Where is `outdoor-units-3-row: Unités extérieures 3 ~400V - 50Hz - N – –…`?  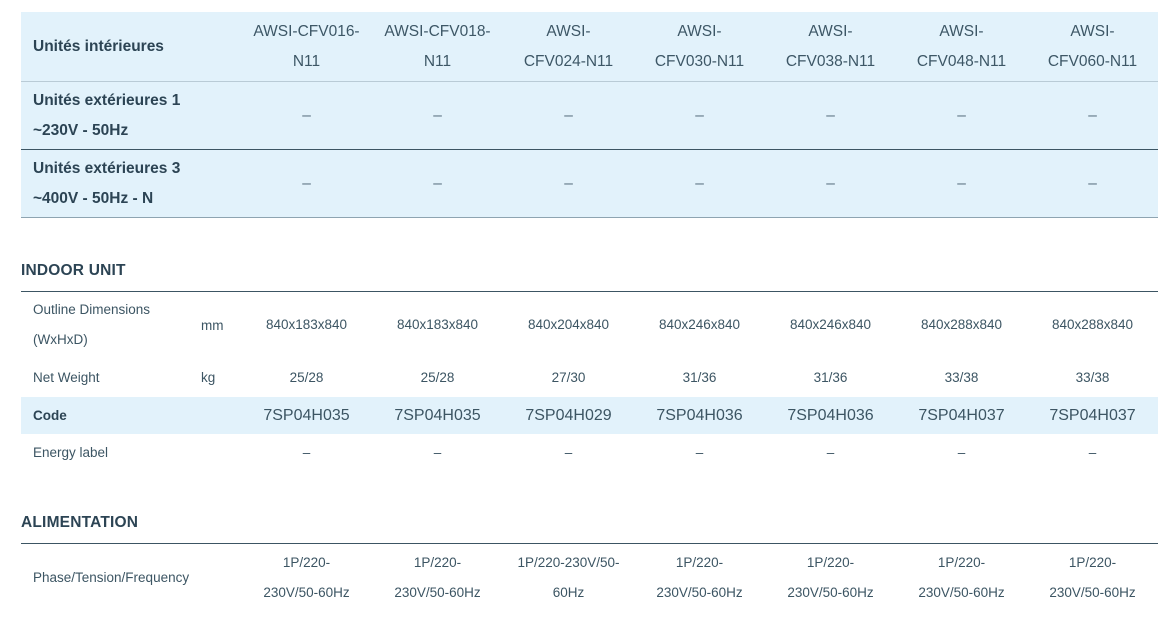
outdoor-units-3-row: Unités extérieures 3 ~400V - 50Hz - N – –… is located at coordinates (589, 184).